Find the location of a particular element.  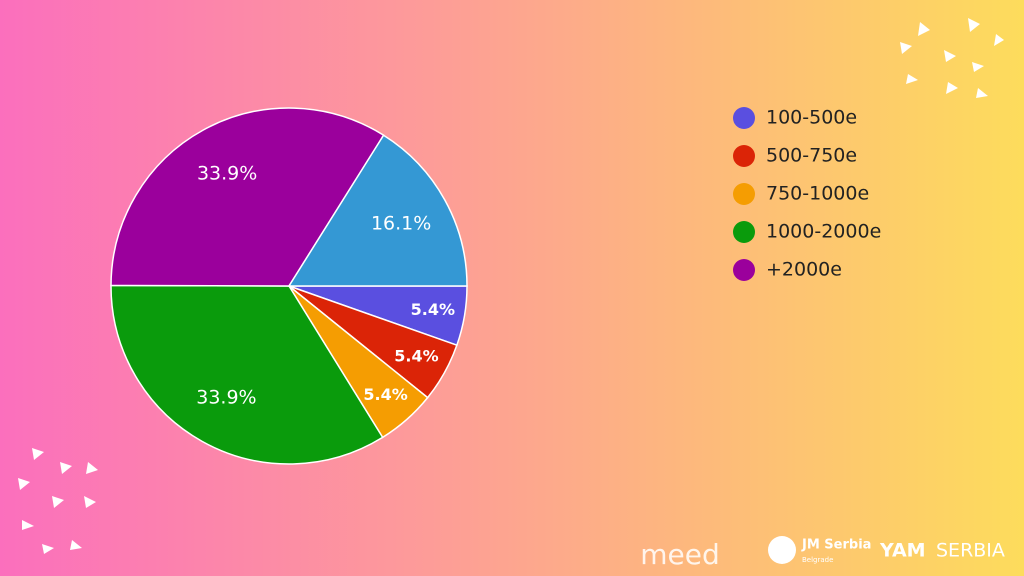

legend-label: 100-500e is located at coordinates (811, 118).